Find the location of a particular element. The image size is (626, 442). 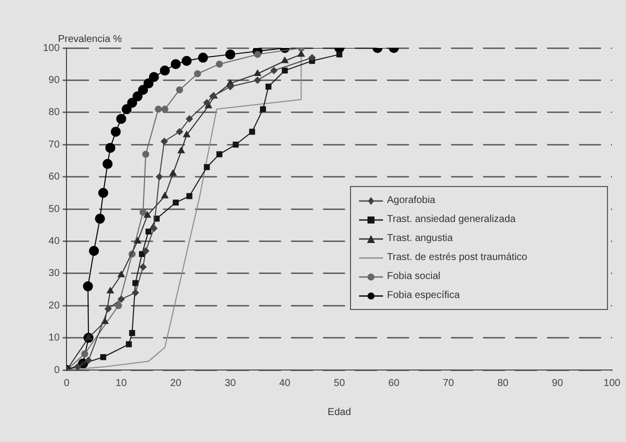

legend-label: Agorafobia is located at coordinates (411, 200).